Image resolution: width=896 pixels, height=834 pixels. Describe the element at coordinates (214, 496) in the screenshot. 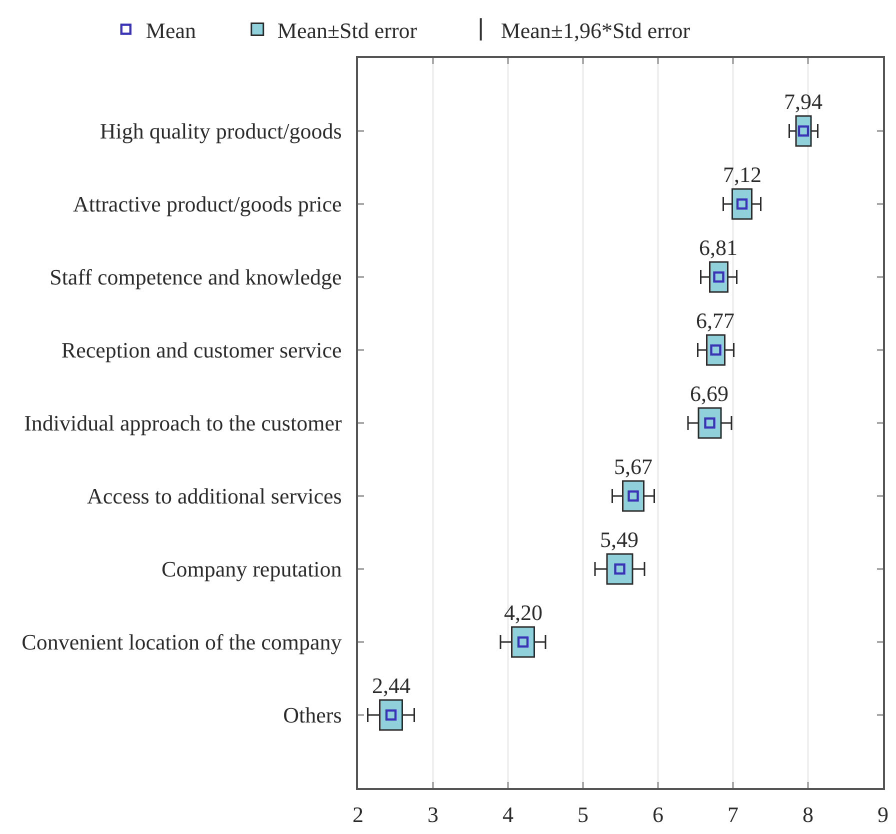

I see `y-tick-label: Access to additional services` at that location.